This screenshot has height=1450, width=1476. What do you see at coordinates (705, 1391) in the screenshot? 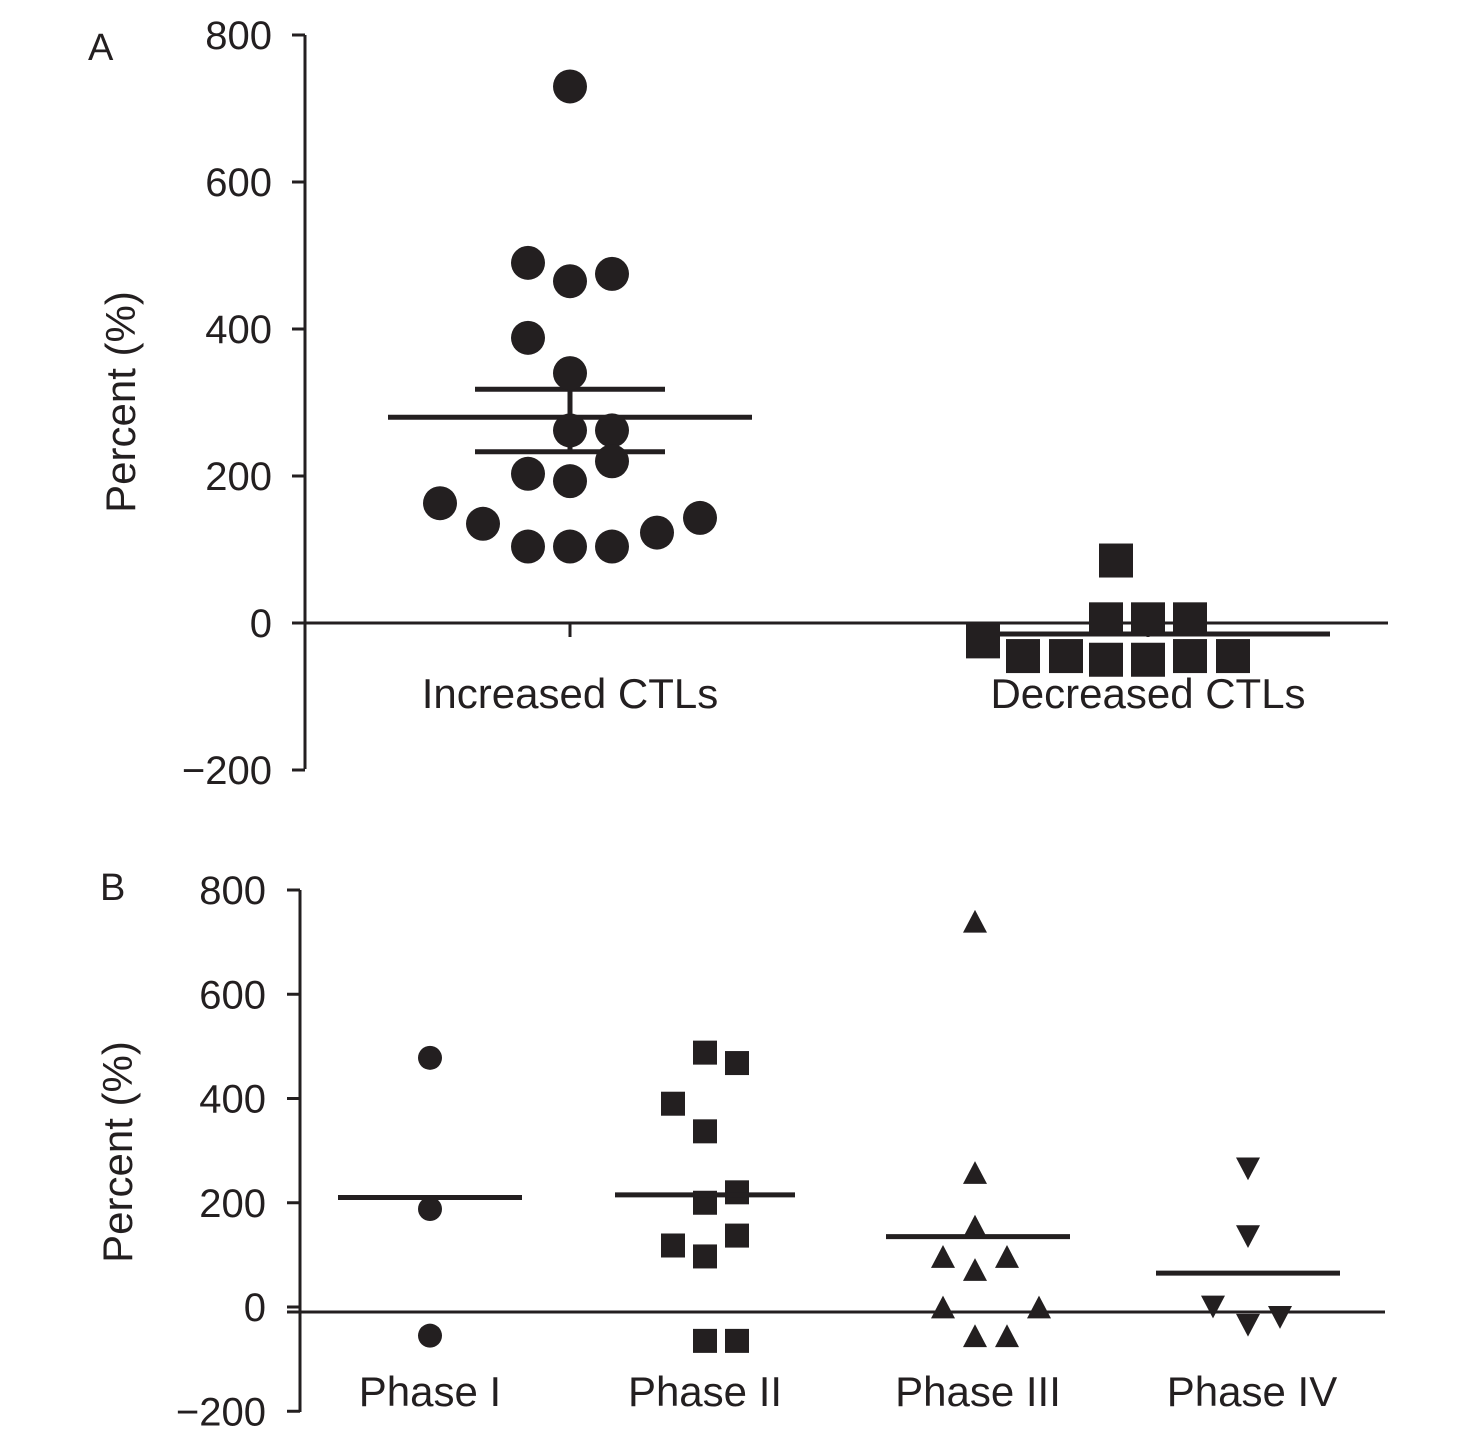
I see `category-label-phase-ii: Phase II` at bounding box center [705, 1391].